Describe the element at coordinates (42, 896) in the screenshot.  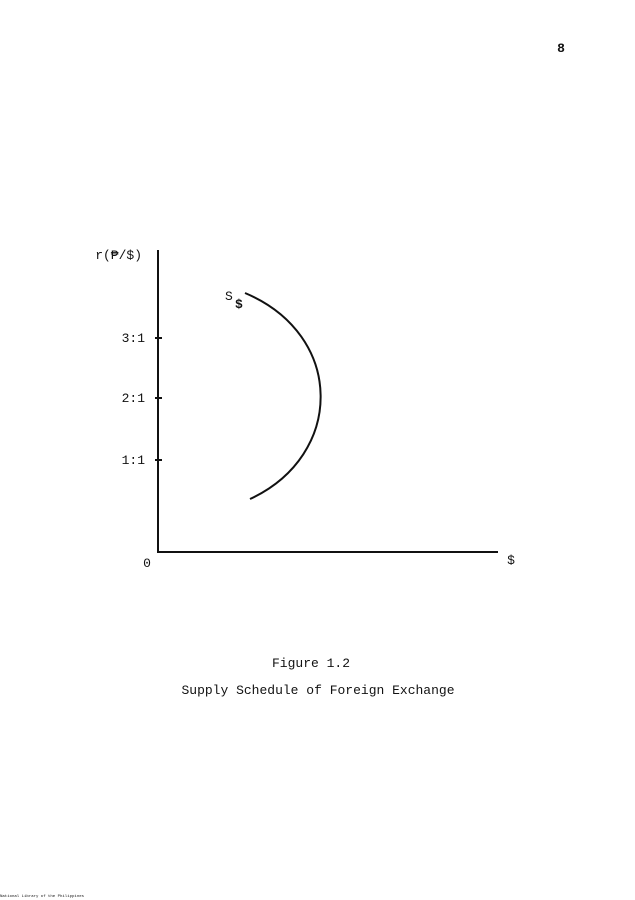
I see `footer: National Library of the Philippines` at that location.